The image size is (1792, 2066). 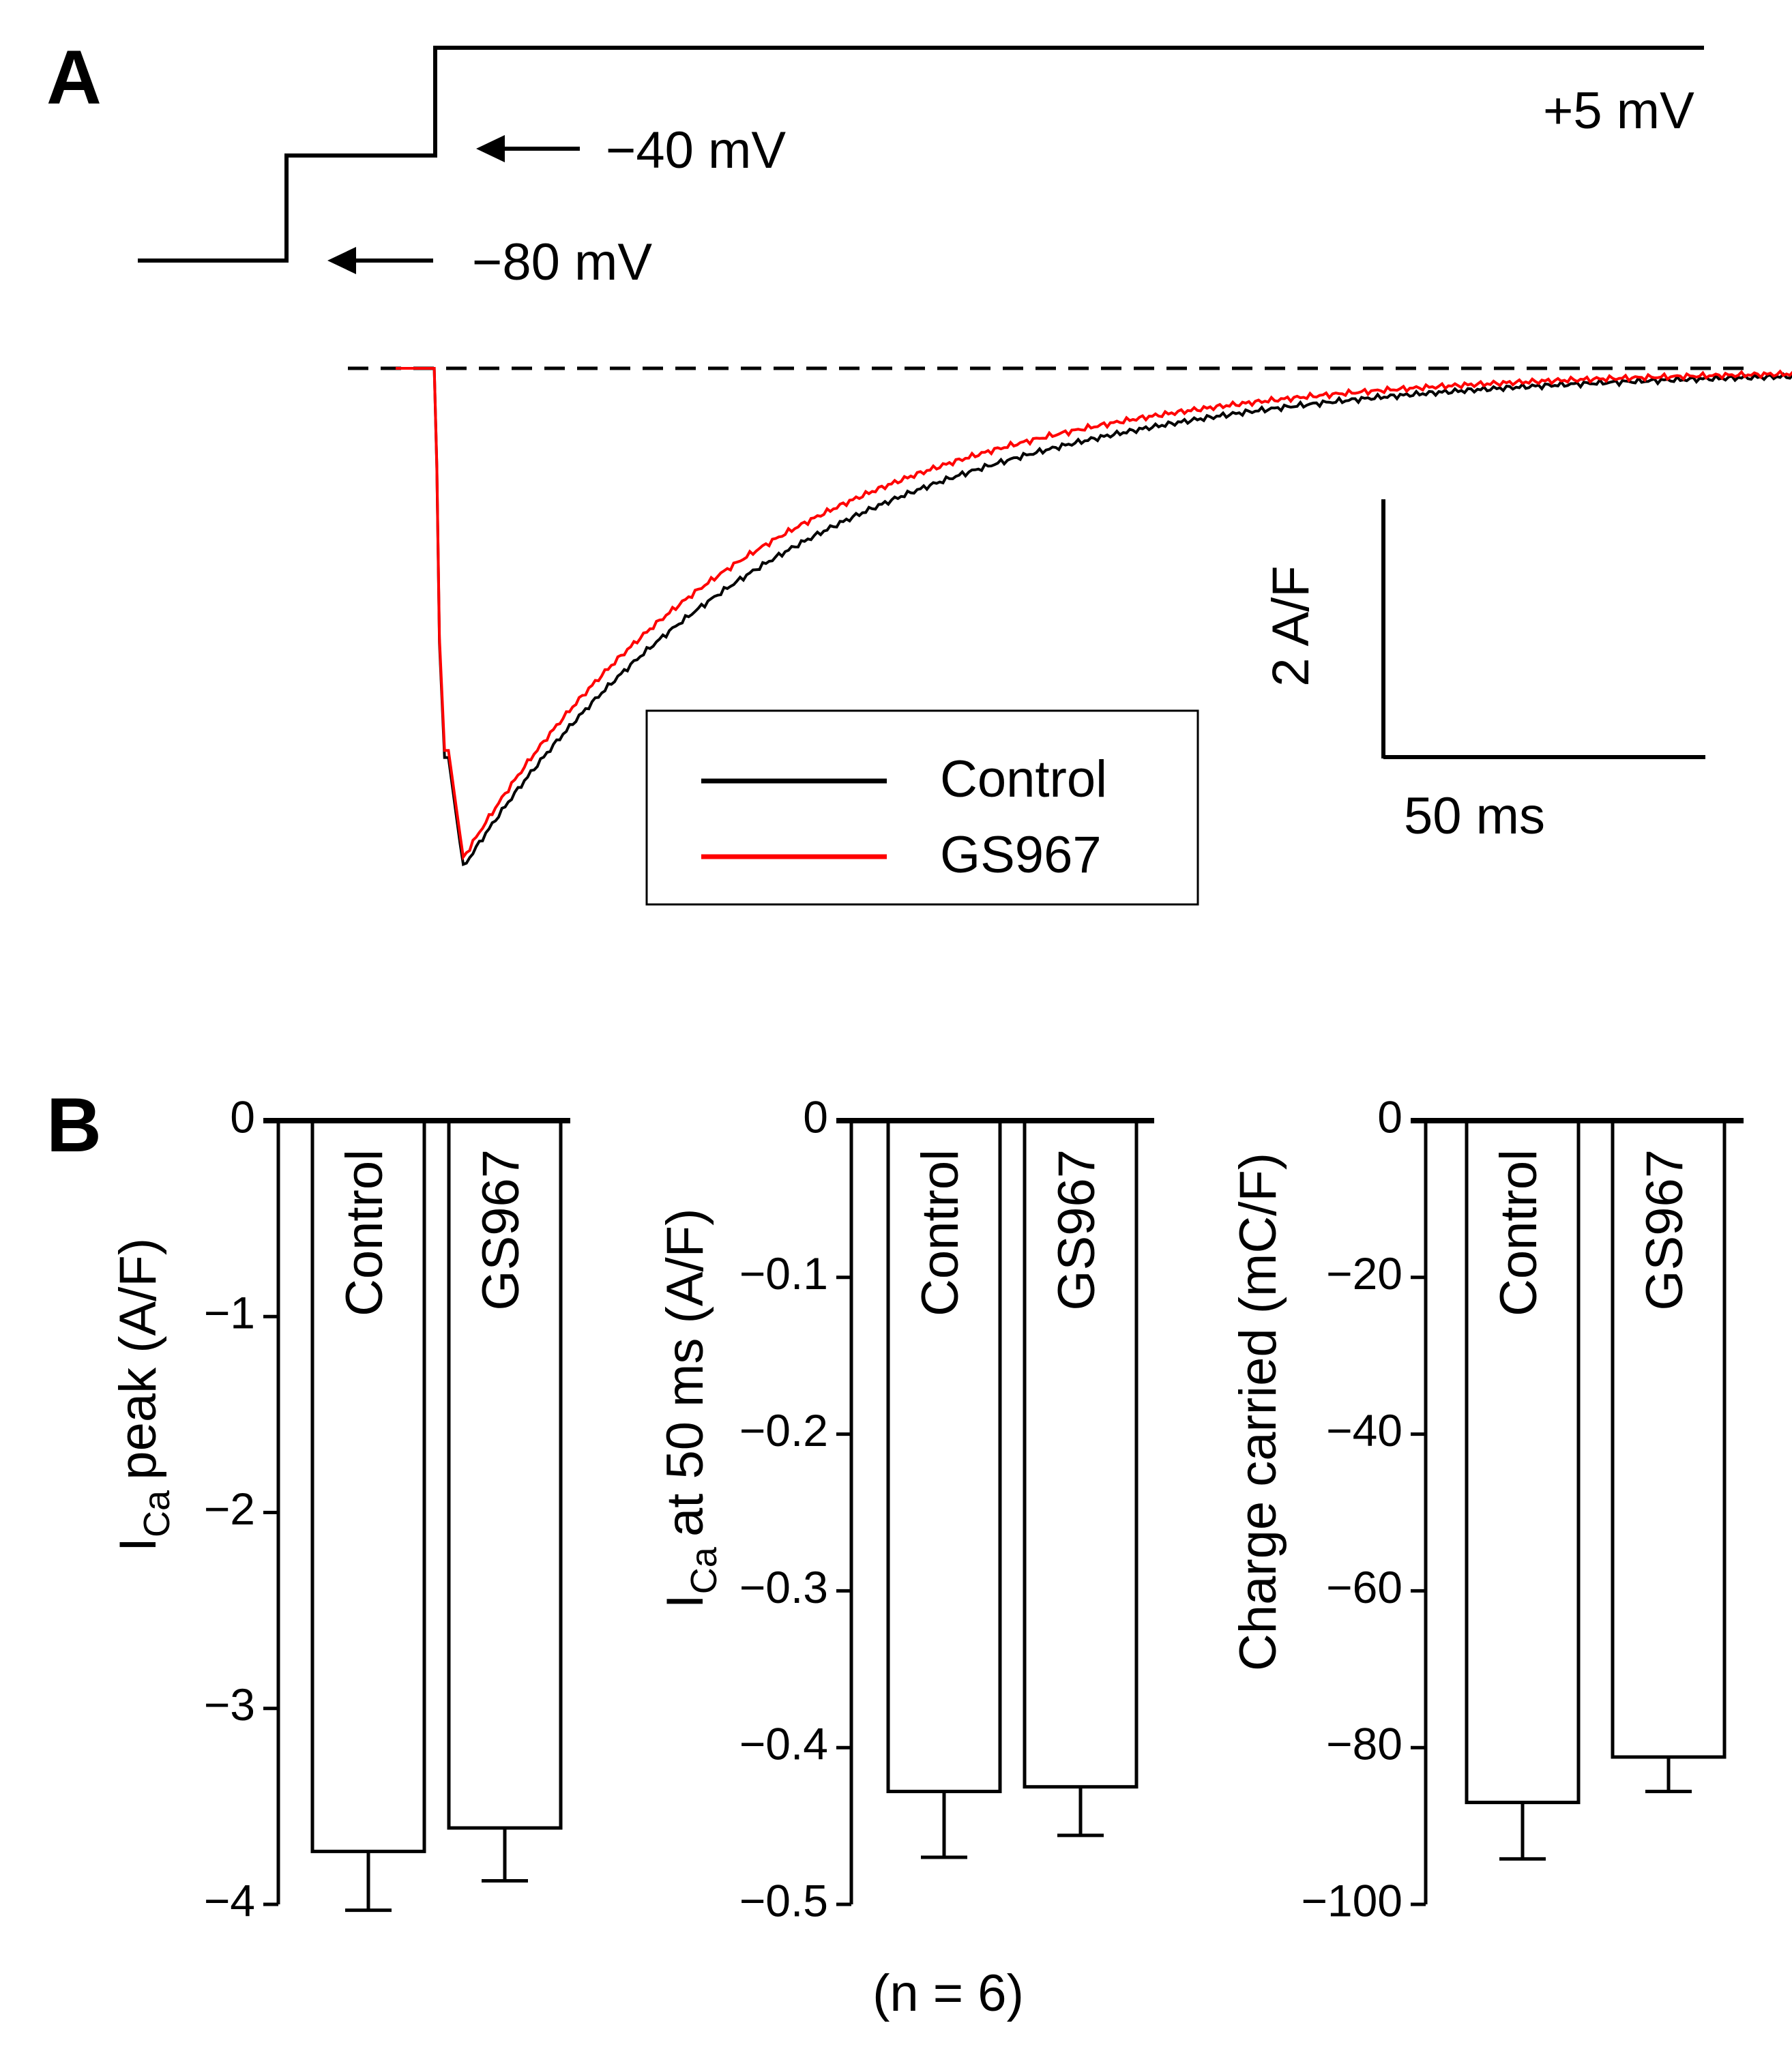 What do you see at coordinates (1364, 1273) in the screenshot?
I see `y-tick-label: −20` at bounding box center [1364, 1273].